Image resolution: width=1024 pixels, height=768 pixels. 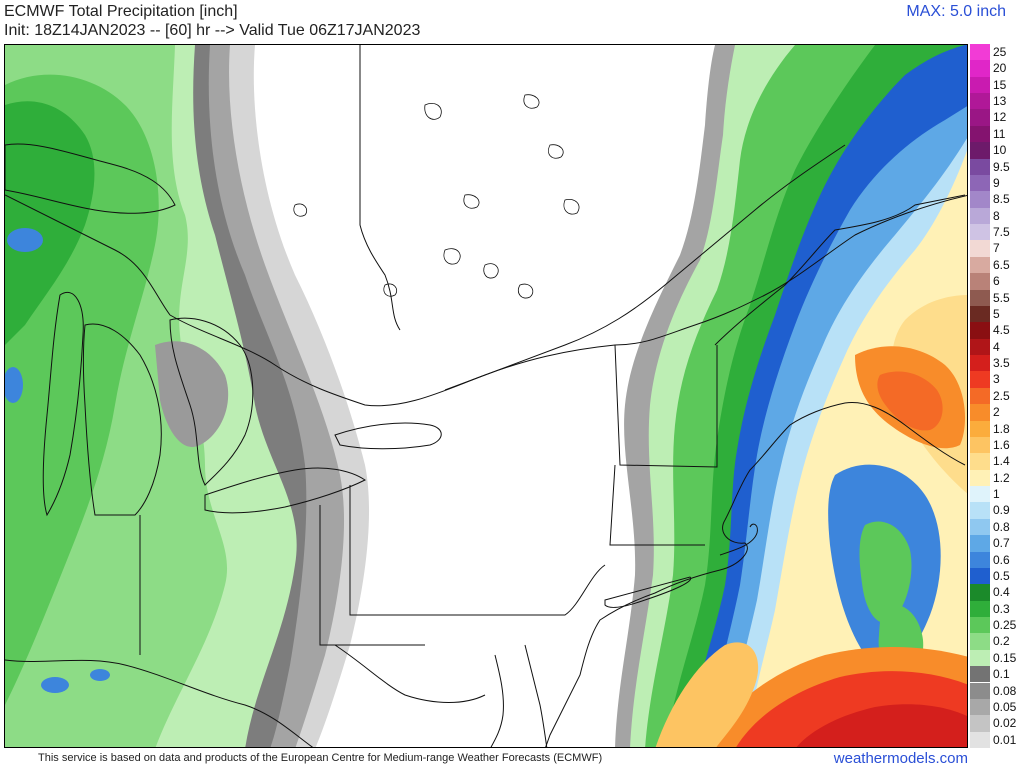 What do you see at coordinates (1001, 592) in the screenshot?
I see `colorbar-label: 0.4` at bounding box center [1001, 592].